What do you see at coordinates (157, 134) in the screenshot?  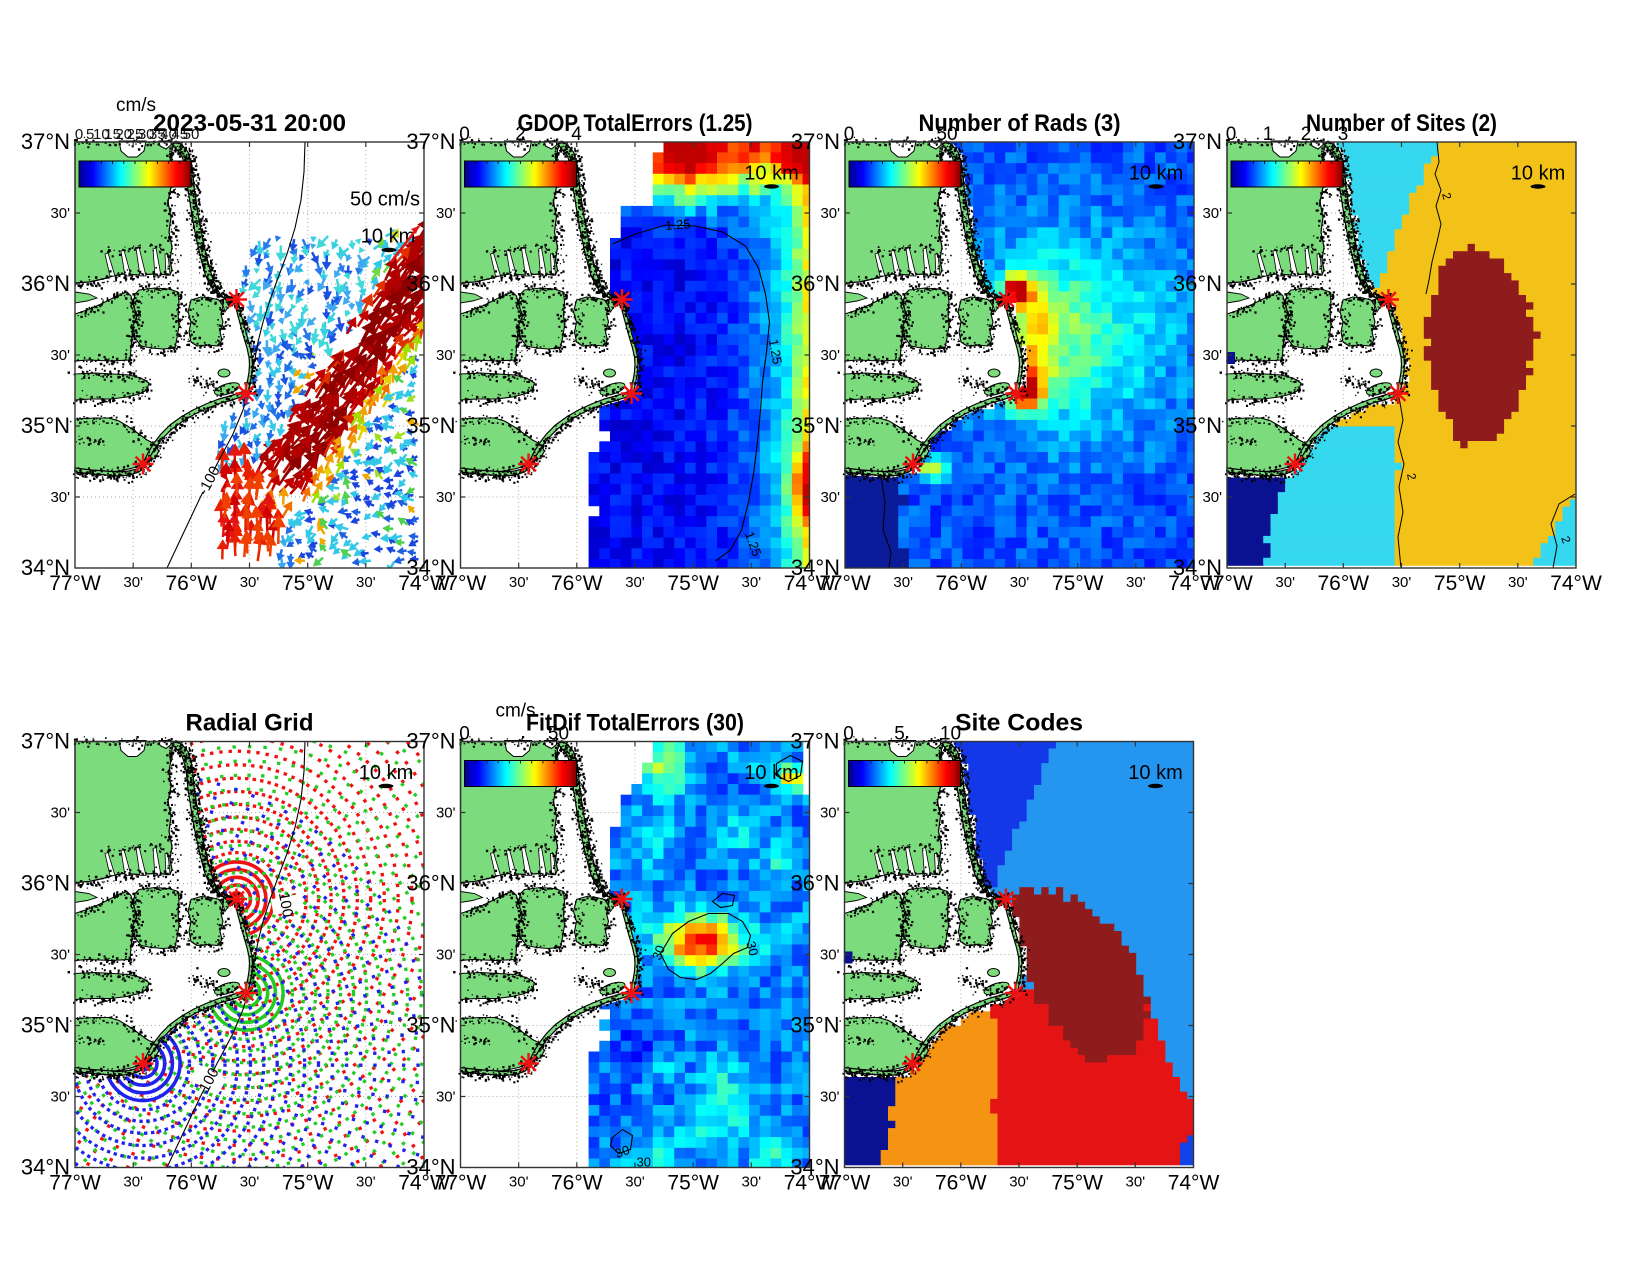 I see `svg-text: 35` at bounding box center [157, 134].